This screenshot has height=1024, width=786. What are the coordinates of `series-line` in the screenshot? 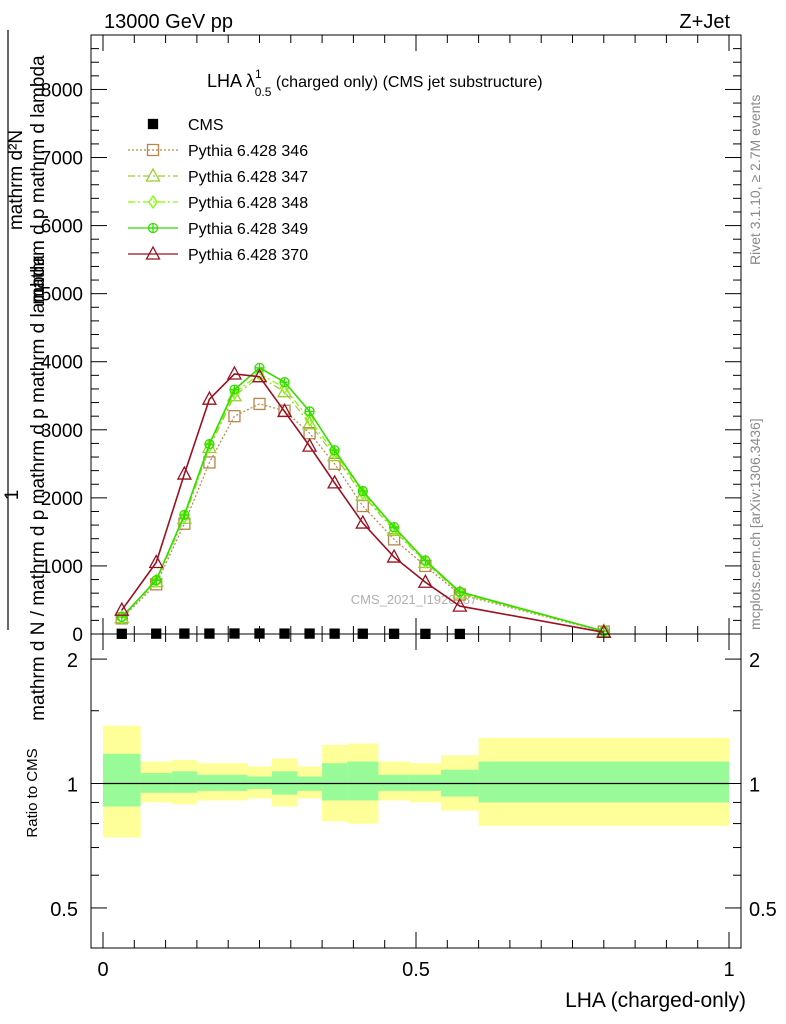 It's located at (362, 518).